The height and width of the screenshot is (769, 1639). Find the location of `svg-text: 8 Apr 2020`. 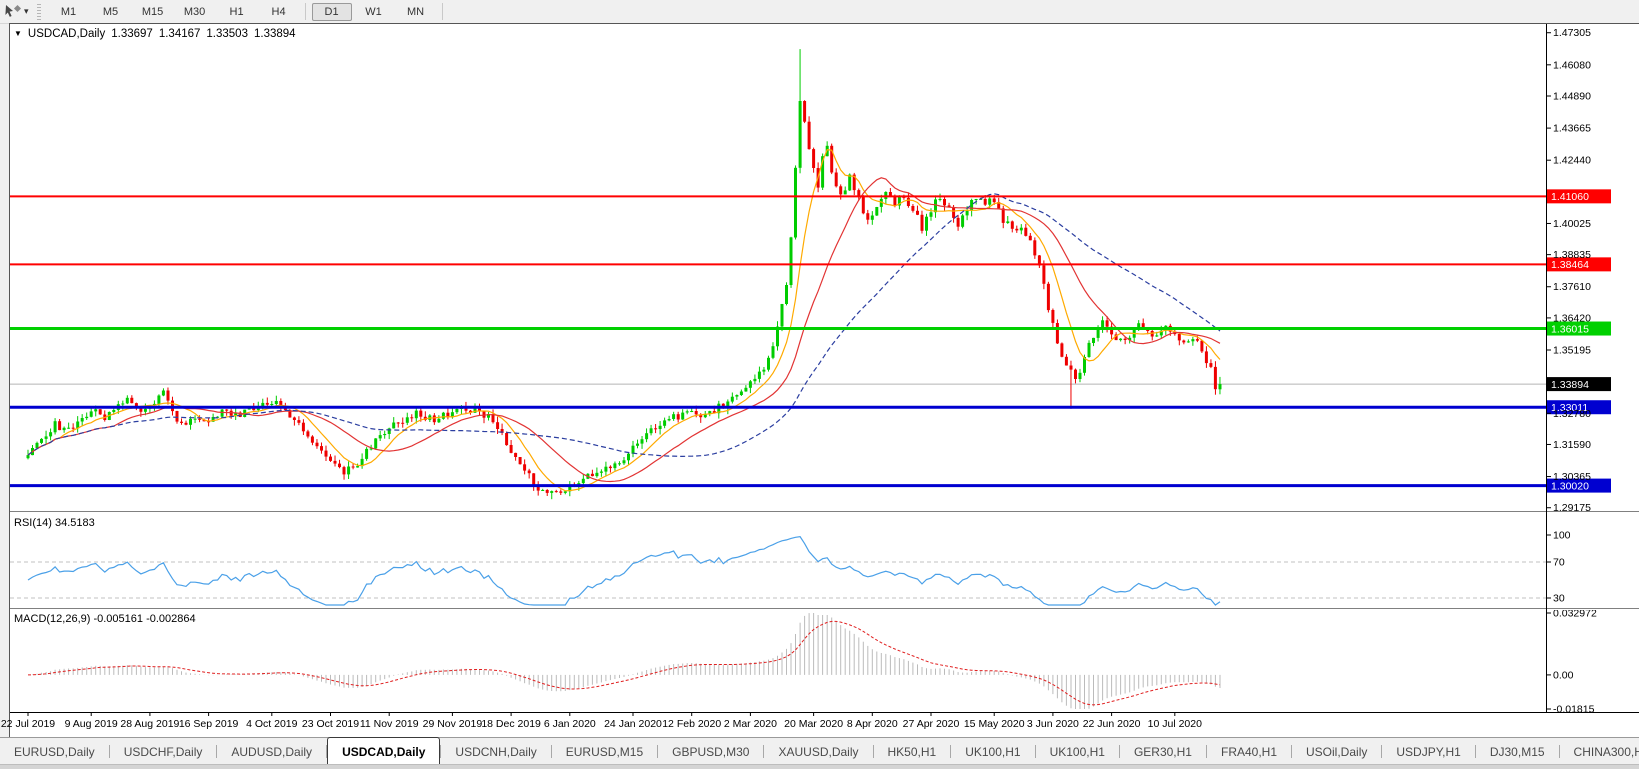

svg-text: 8 Apr 2020 is located at coordinates (872, 724).